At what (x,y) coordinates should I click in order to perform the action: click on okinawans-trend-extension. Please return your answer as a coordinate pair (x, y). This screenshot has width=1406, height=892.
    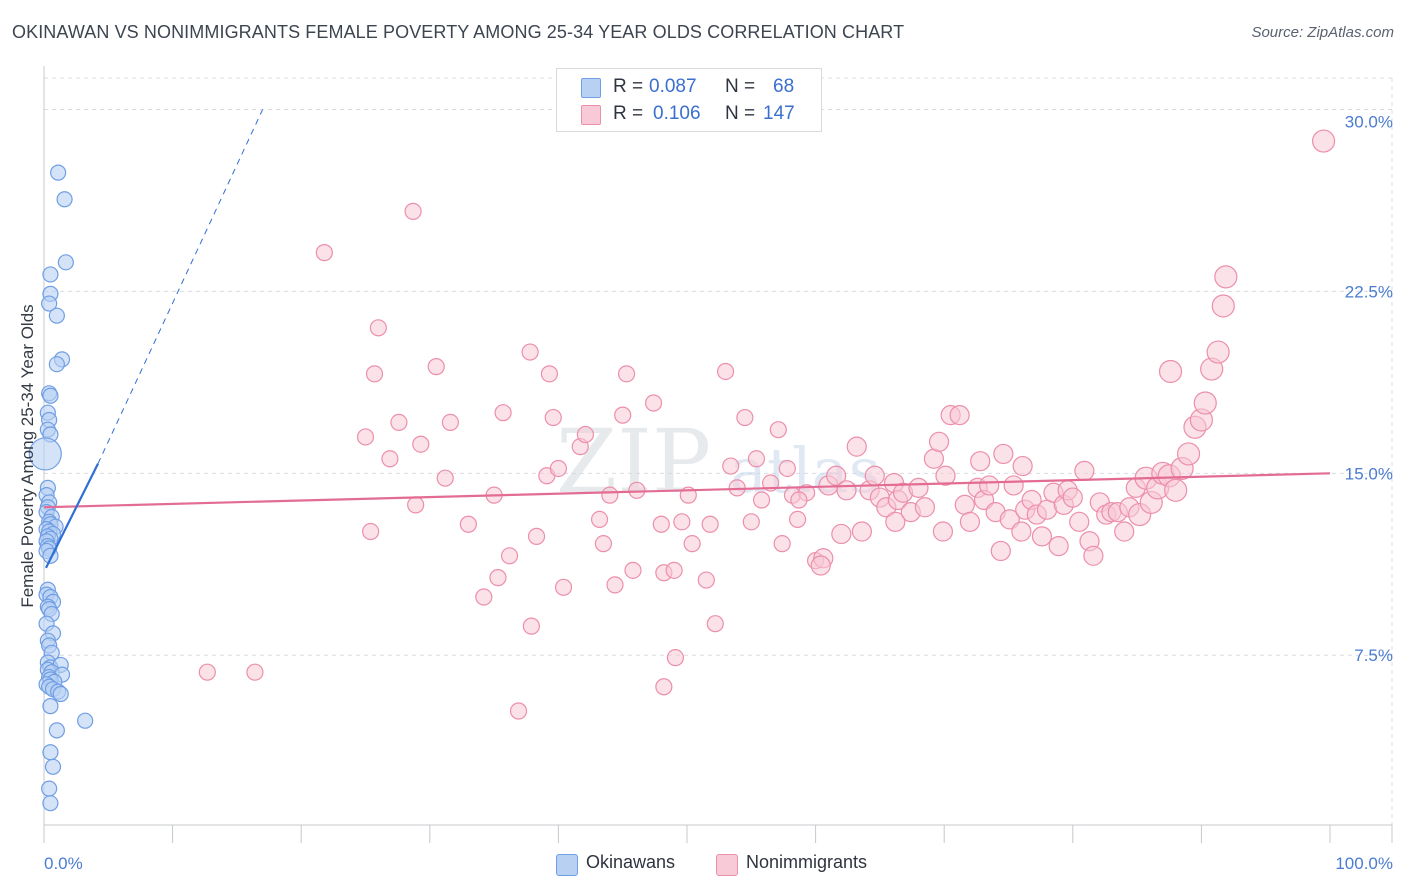
    Looking at the image, I should click on (180, 286).